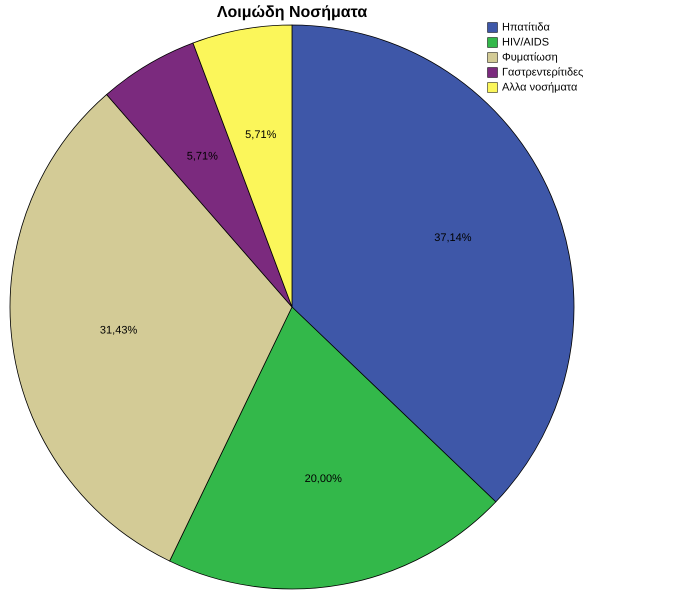 The height and width of the screenshot is (594, 688). What do you see at coordinates (540, 88) in the screenshot?
I see `legend-label: Αλλα νοσήματα` at bounding box center [540, 88].